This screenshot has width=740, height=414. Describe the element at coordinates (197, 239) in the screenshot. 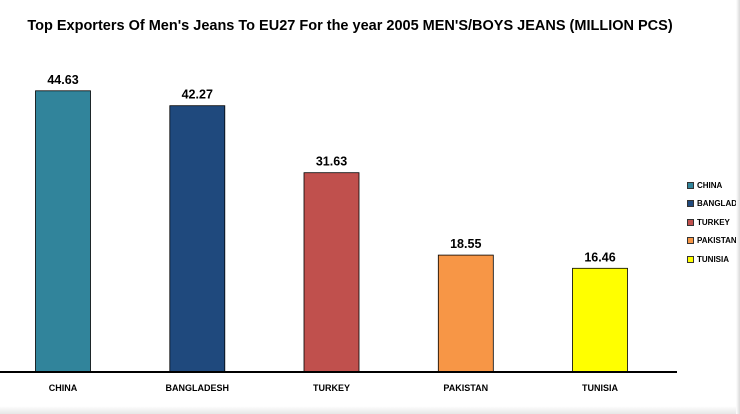

I see `bar-bangladesh` at that location.